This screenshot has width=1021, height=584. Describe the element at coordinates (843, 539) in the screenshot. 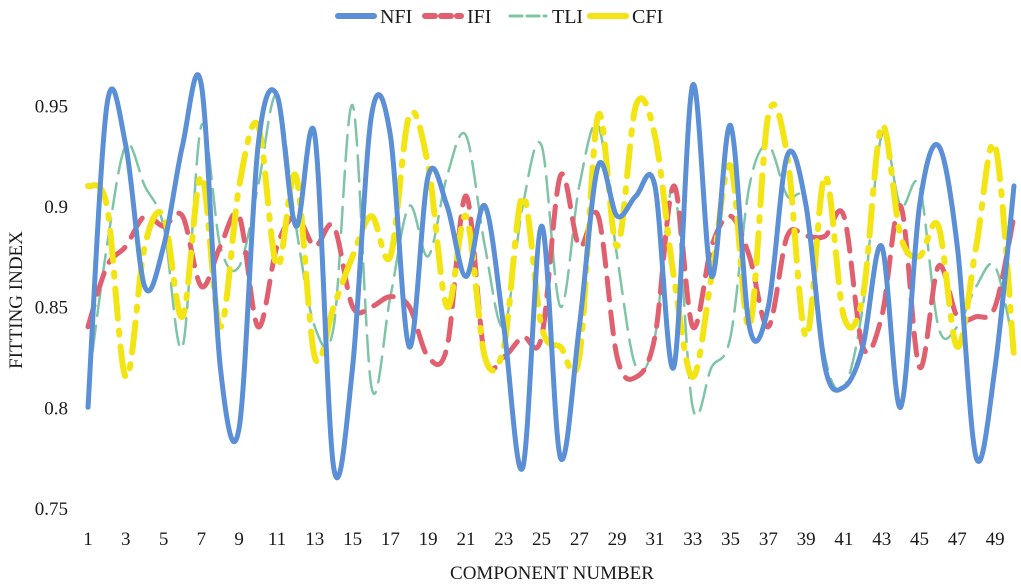

I see `x-tick-label: 41` at that location.